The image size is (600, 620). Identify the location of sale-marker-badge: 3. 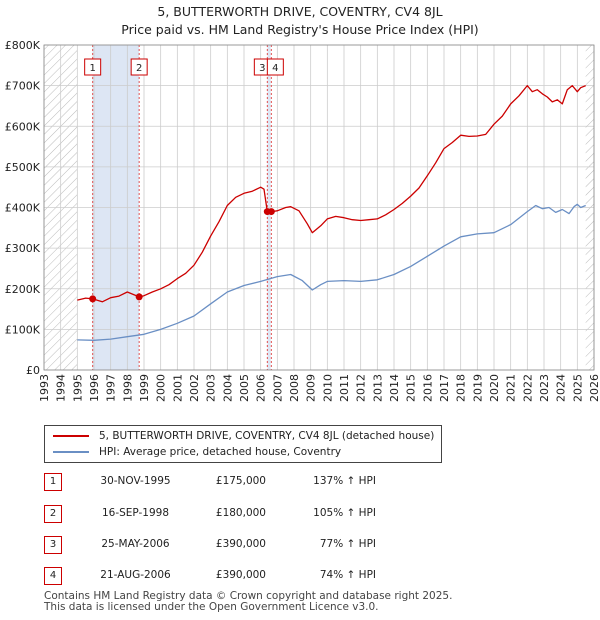
(53, 545).